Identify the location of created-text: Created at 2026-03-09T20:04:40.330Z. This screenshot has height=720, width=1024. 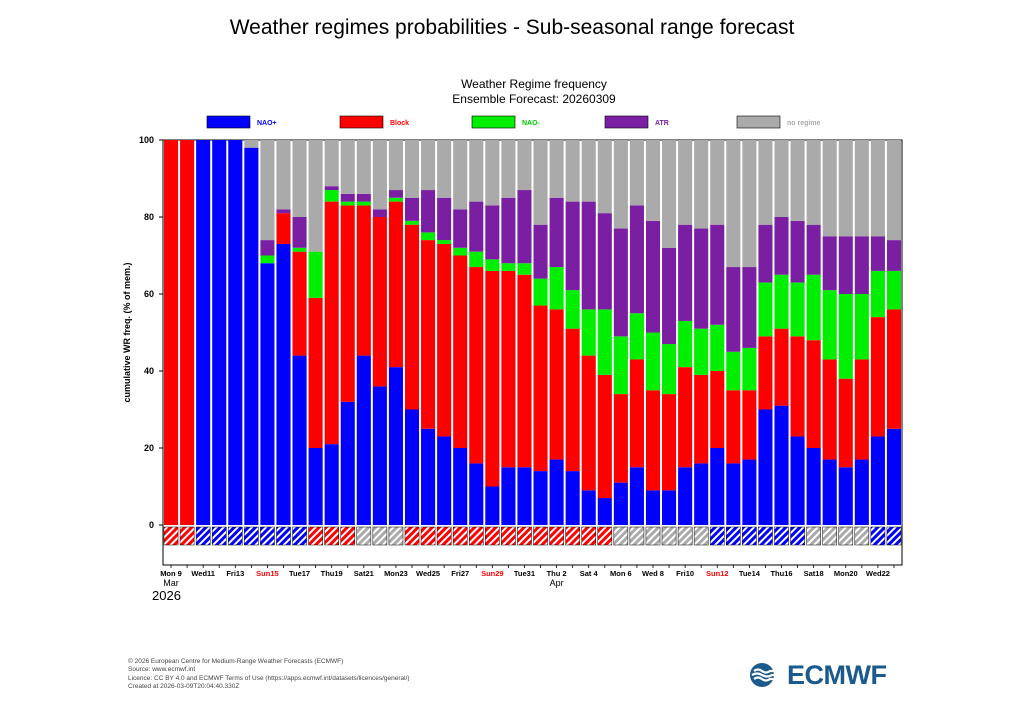
(184, 687).